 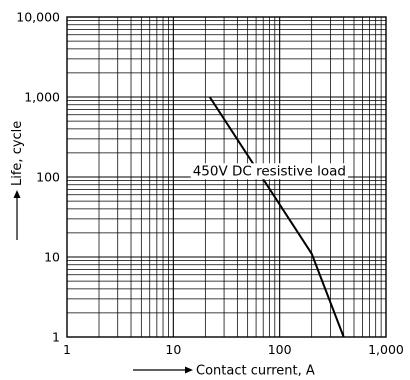 What do you see at coordinates (17, 153) in the screenshot?
I see `y-axis-label: Life, cycle` at bounding box center [17, 153].